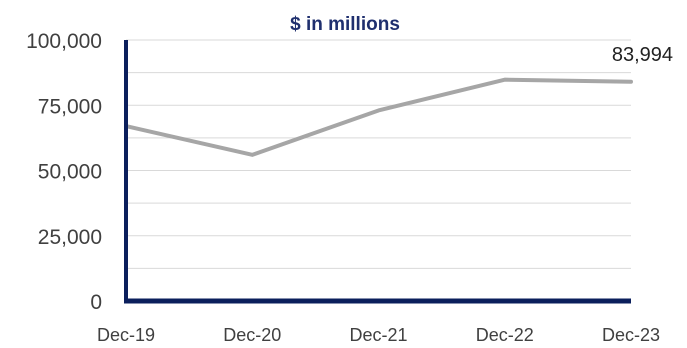 The width and height of the screenshot is (687, 348). Describe the element at coordinates (345, 24) in the screenshot. I see `chart-title: $ in millions` at that location.